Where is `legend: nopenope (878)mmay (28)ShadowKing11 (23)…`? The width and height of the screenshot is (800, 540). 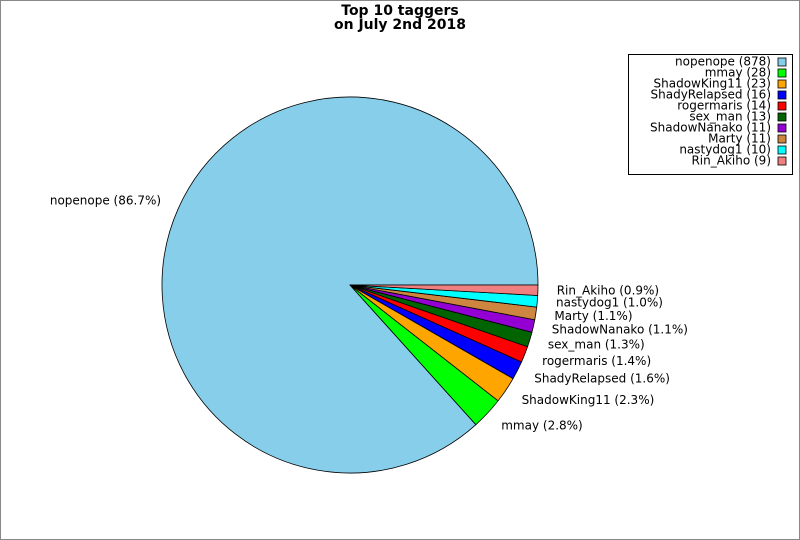
legend: nopenope (878)mmay (28)ShadowKing11 (23)… is located at coordinates (710, 114).